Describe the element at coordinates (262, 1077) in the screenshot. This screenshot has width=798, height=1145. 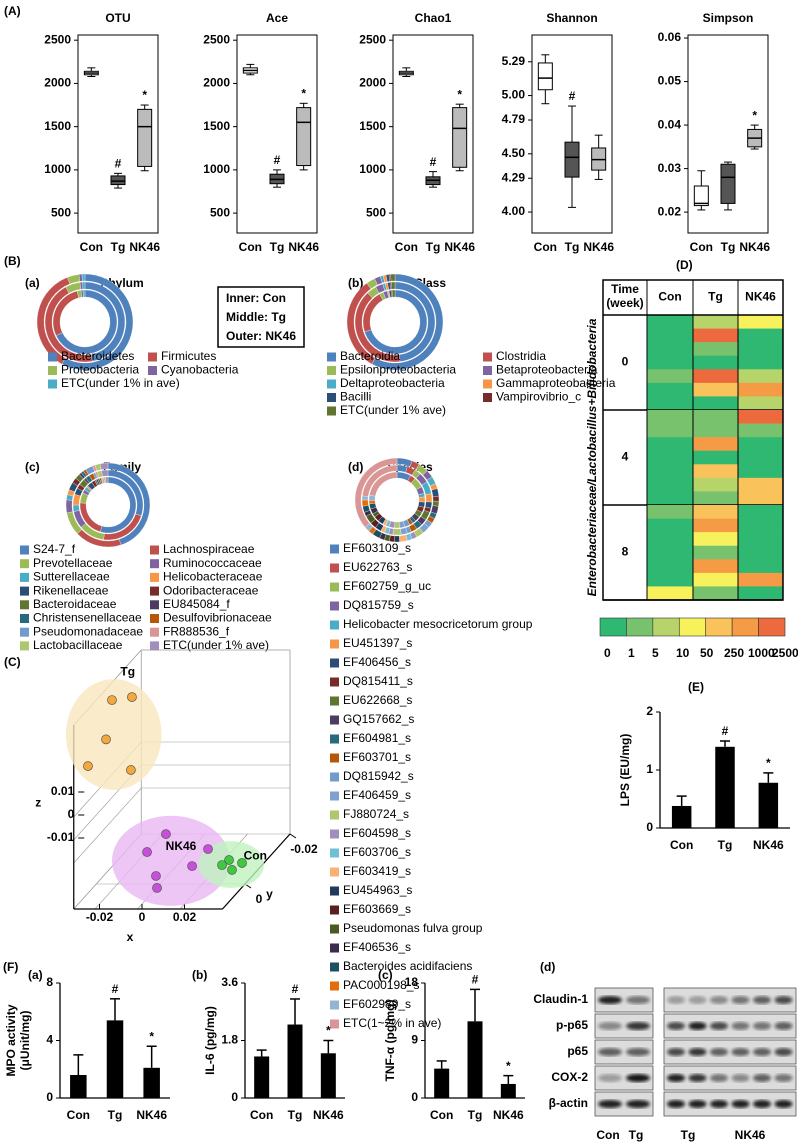
I see `bar` at that location.